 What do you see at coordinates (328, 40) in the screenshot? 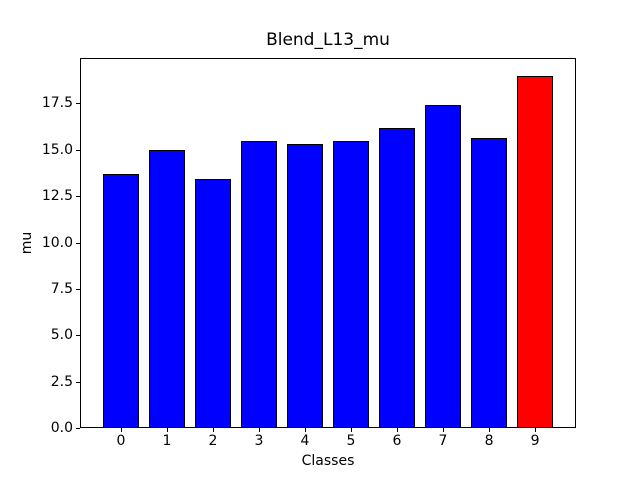
I see `chart-title: Blend_L13_mu` at bounding box center [328, 40].